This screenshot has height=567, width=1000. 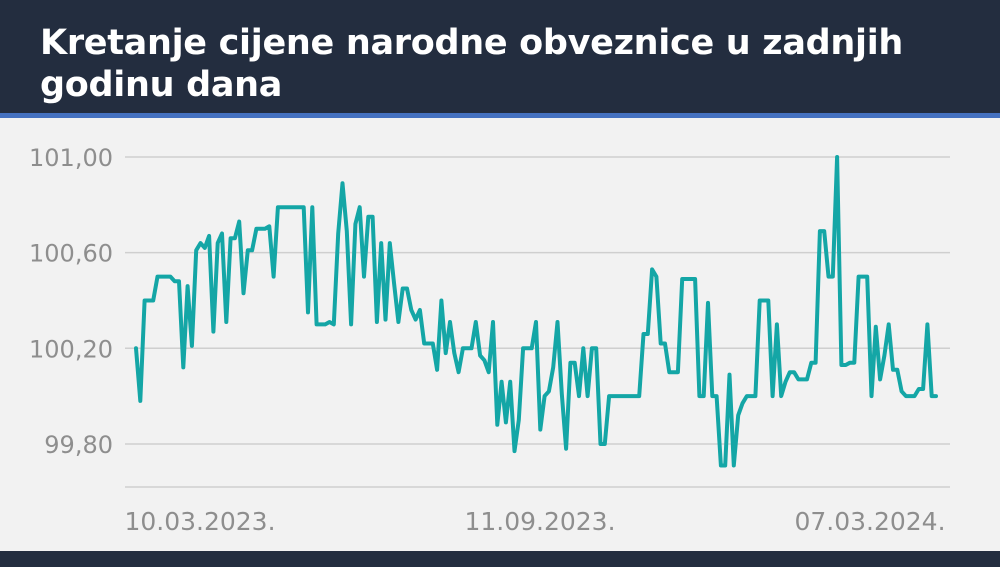 What do you see at coordinates (199, 521) in the screenshot?
I see `x-tick-label: 10.03.2023.` at bounding box center [199, 521].